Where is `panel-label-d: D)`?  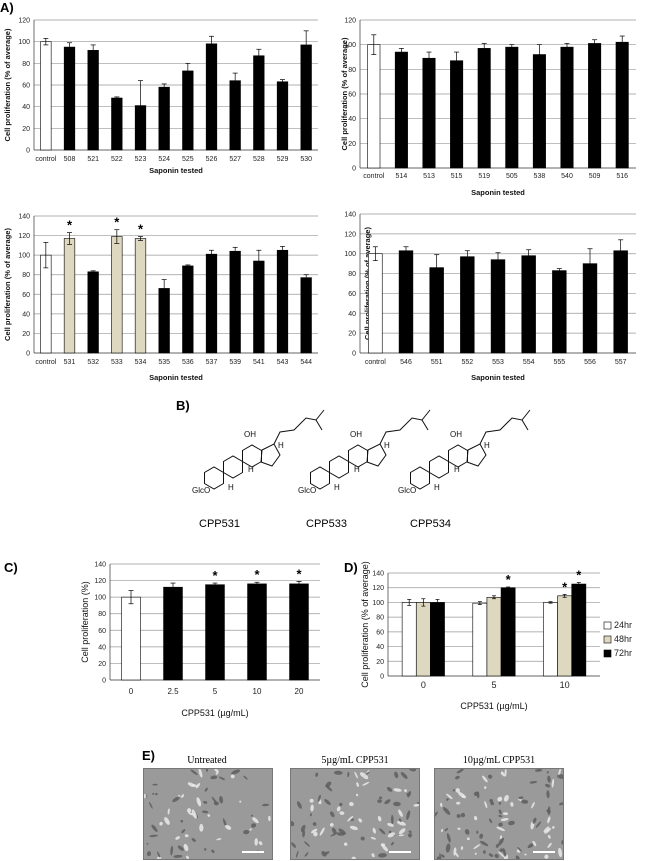 panel-label-d: D) is located at coordinates (351, 567).